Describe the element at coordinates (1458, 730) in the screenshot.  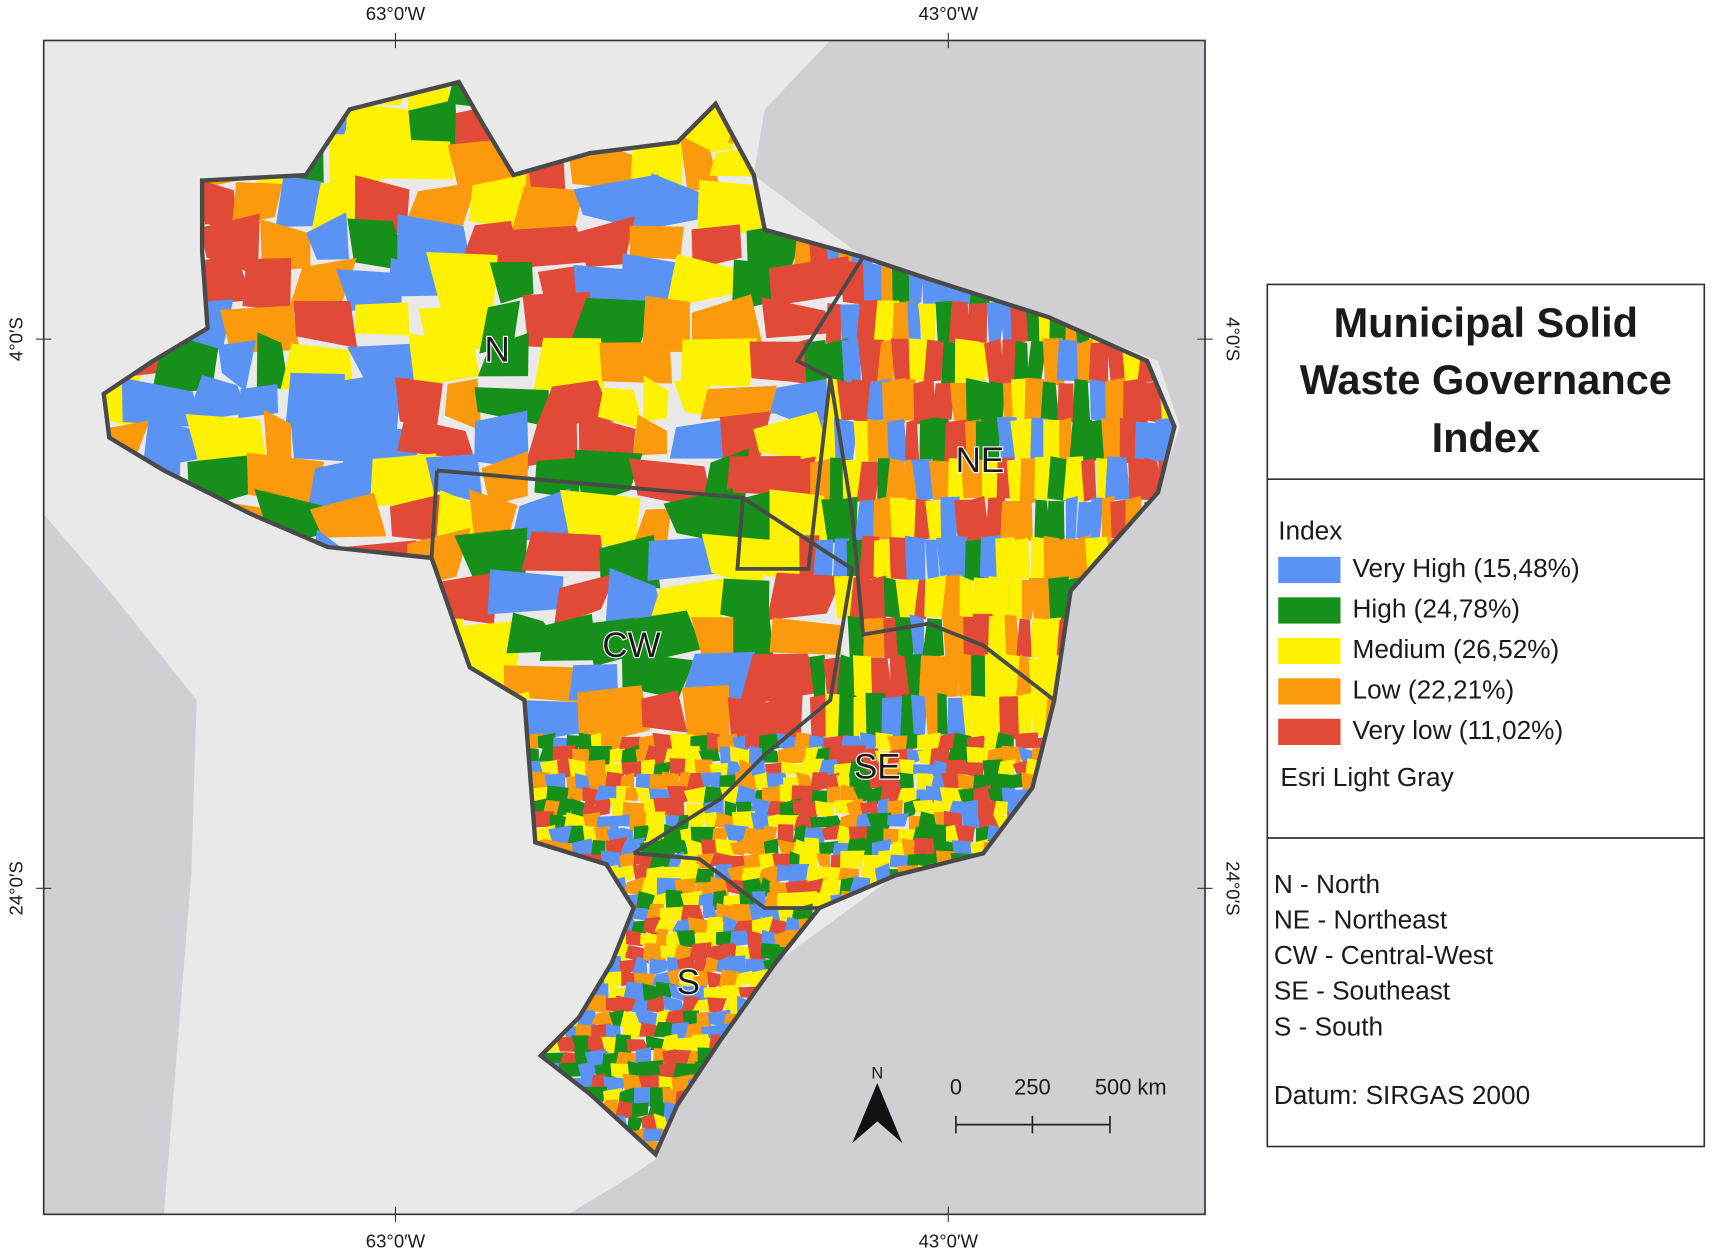
I see `legend-label: Very low (11,02%)` at that location.